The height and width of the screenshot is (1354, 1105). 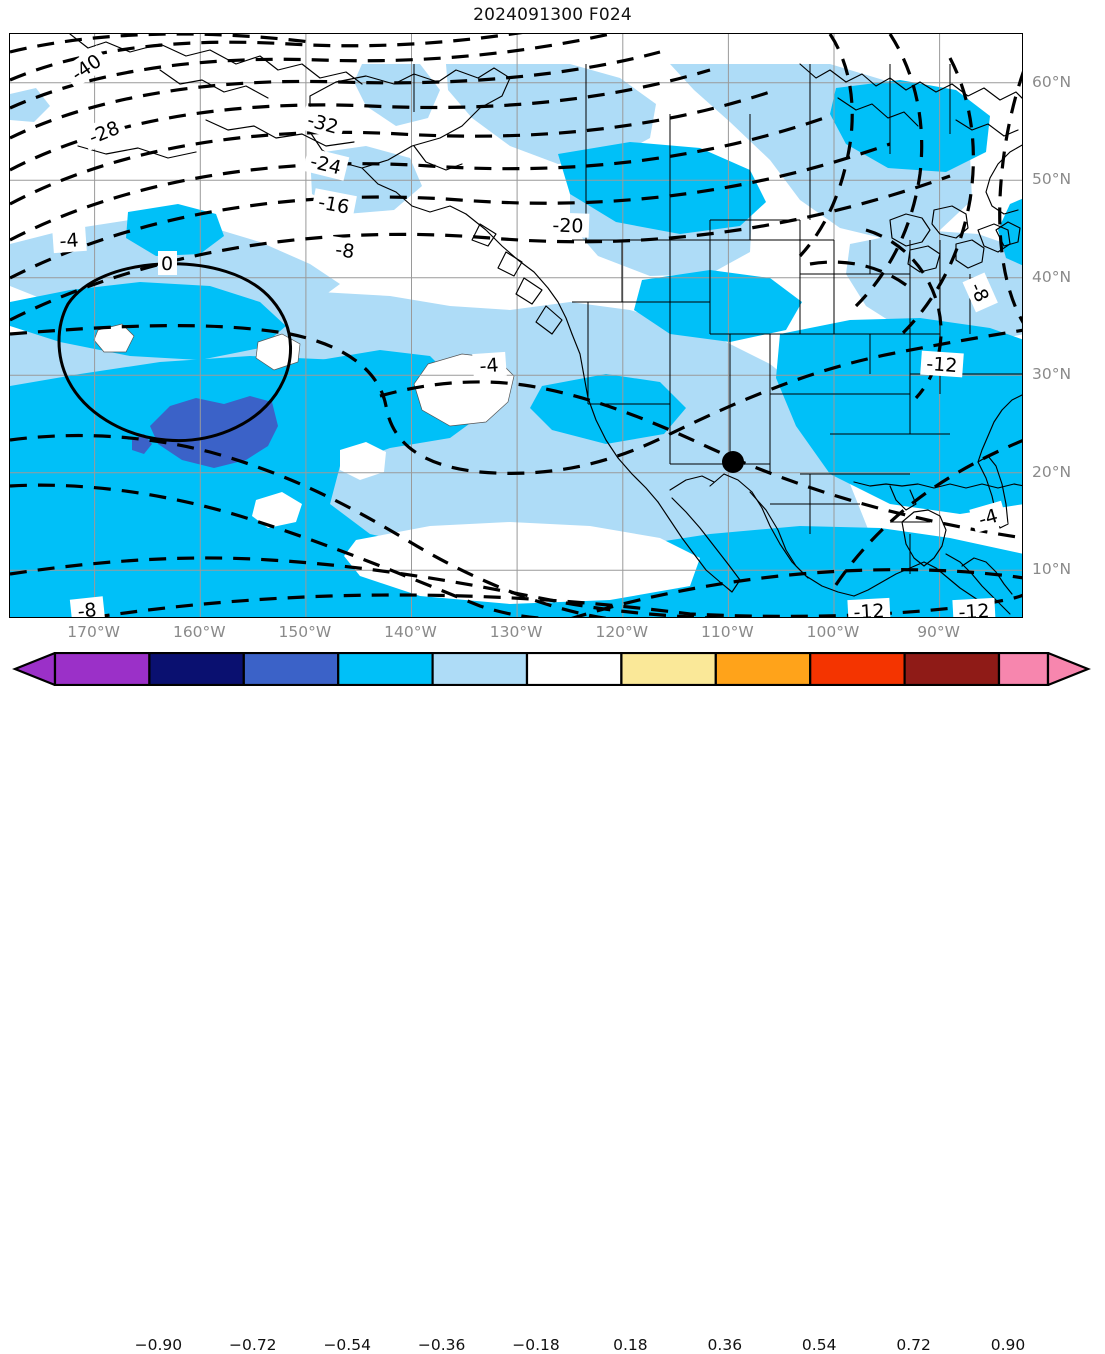 What do you see at coordinates (727, 632) in the screenshot?
I see `x-tick-110w: 110°W` at bounding box center [727, 632].